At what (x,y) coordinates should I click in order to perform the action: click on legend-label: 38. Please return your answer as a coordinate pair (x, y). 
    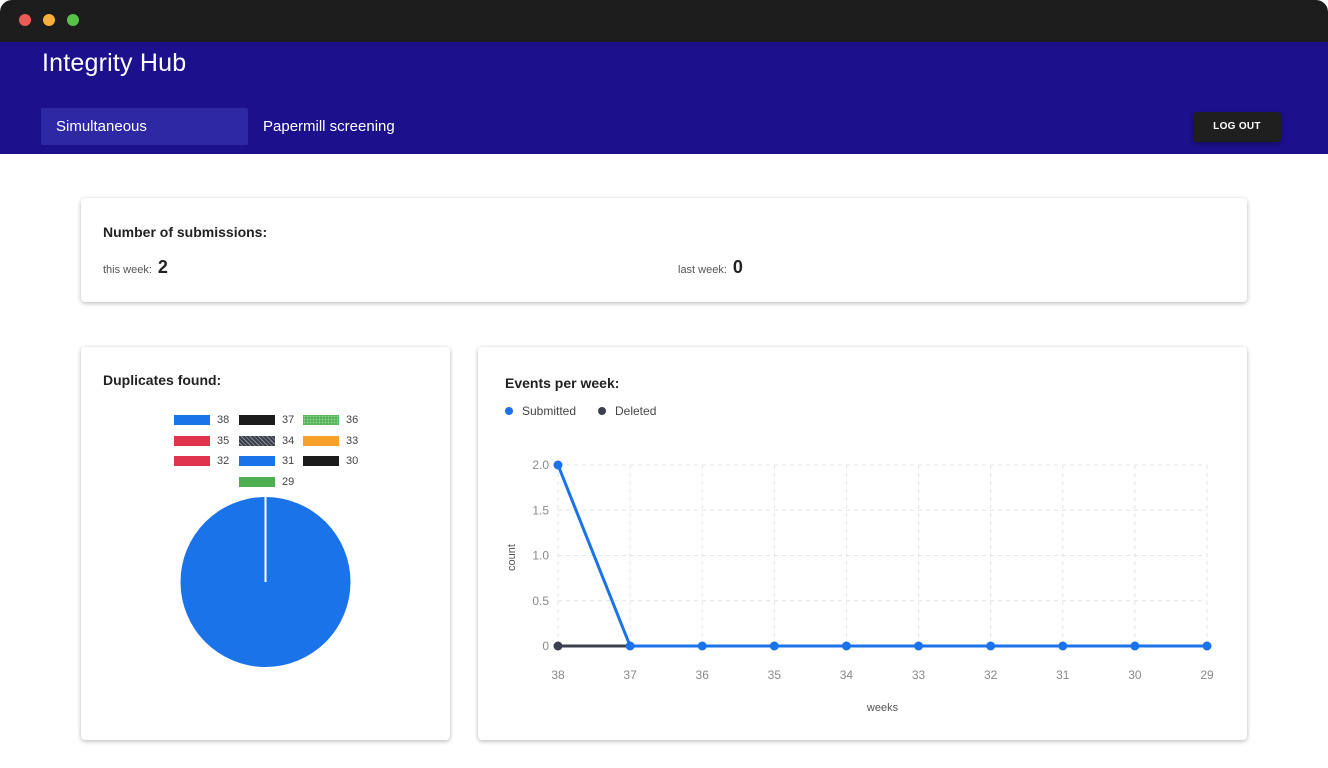
    Looking at the image, I should click on (223, 420).